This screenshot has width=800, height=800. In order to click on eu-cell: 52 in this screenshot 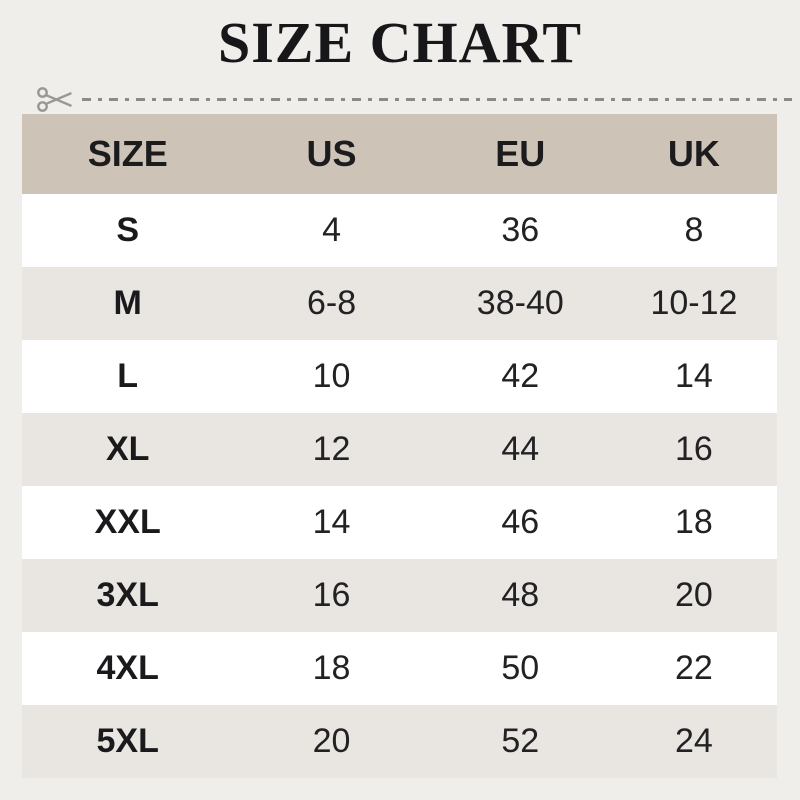, I will do `click(520, 741)`.